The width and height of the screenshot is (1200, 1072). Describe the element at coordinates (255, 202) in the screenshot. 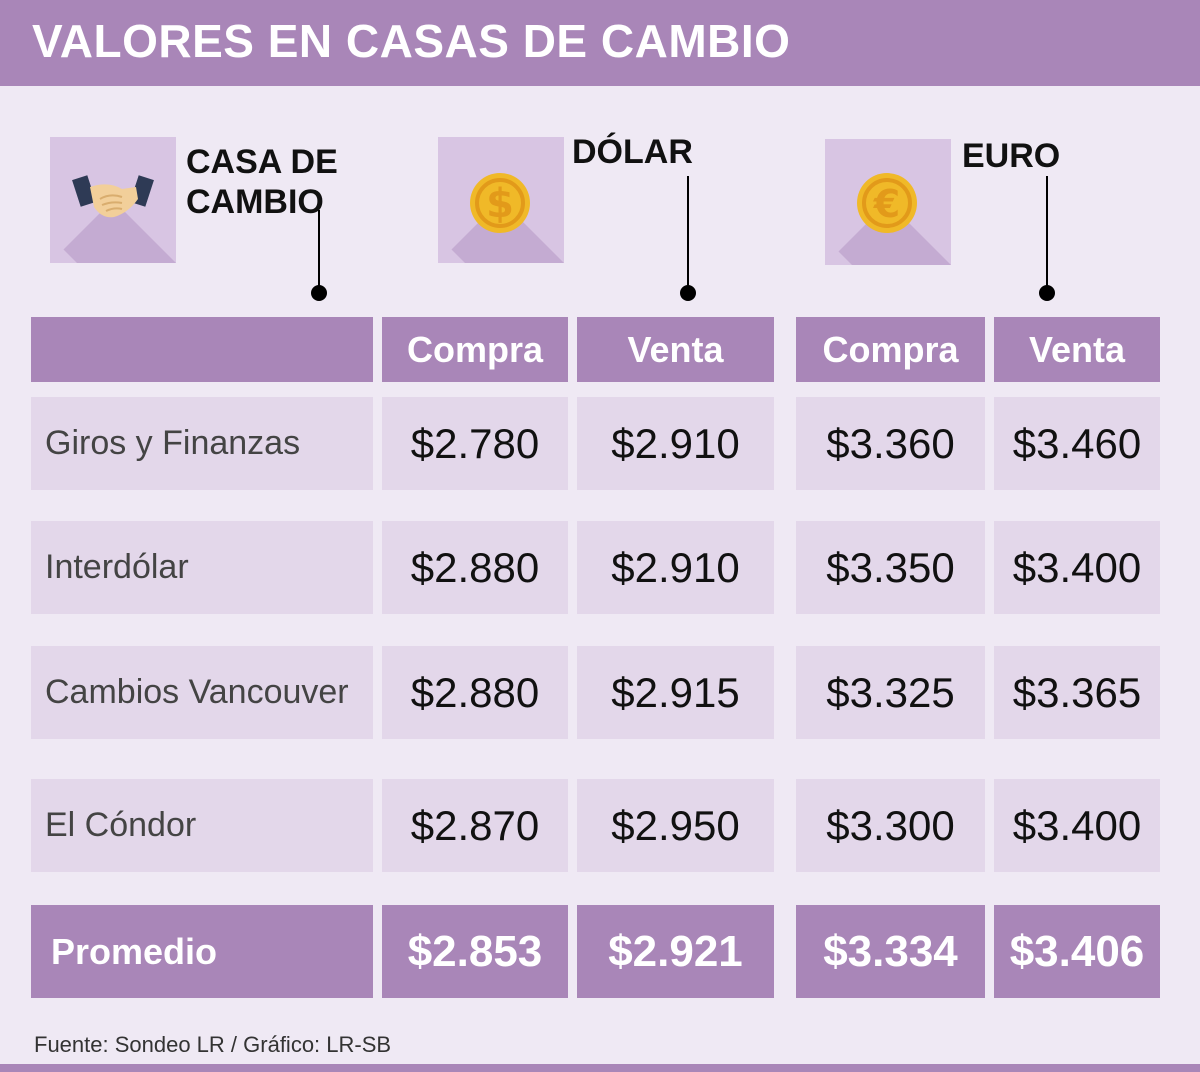

I see `casa-label-line2: CAMBIO` at that location.